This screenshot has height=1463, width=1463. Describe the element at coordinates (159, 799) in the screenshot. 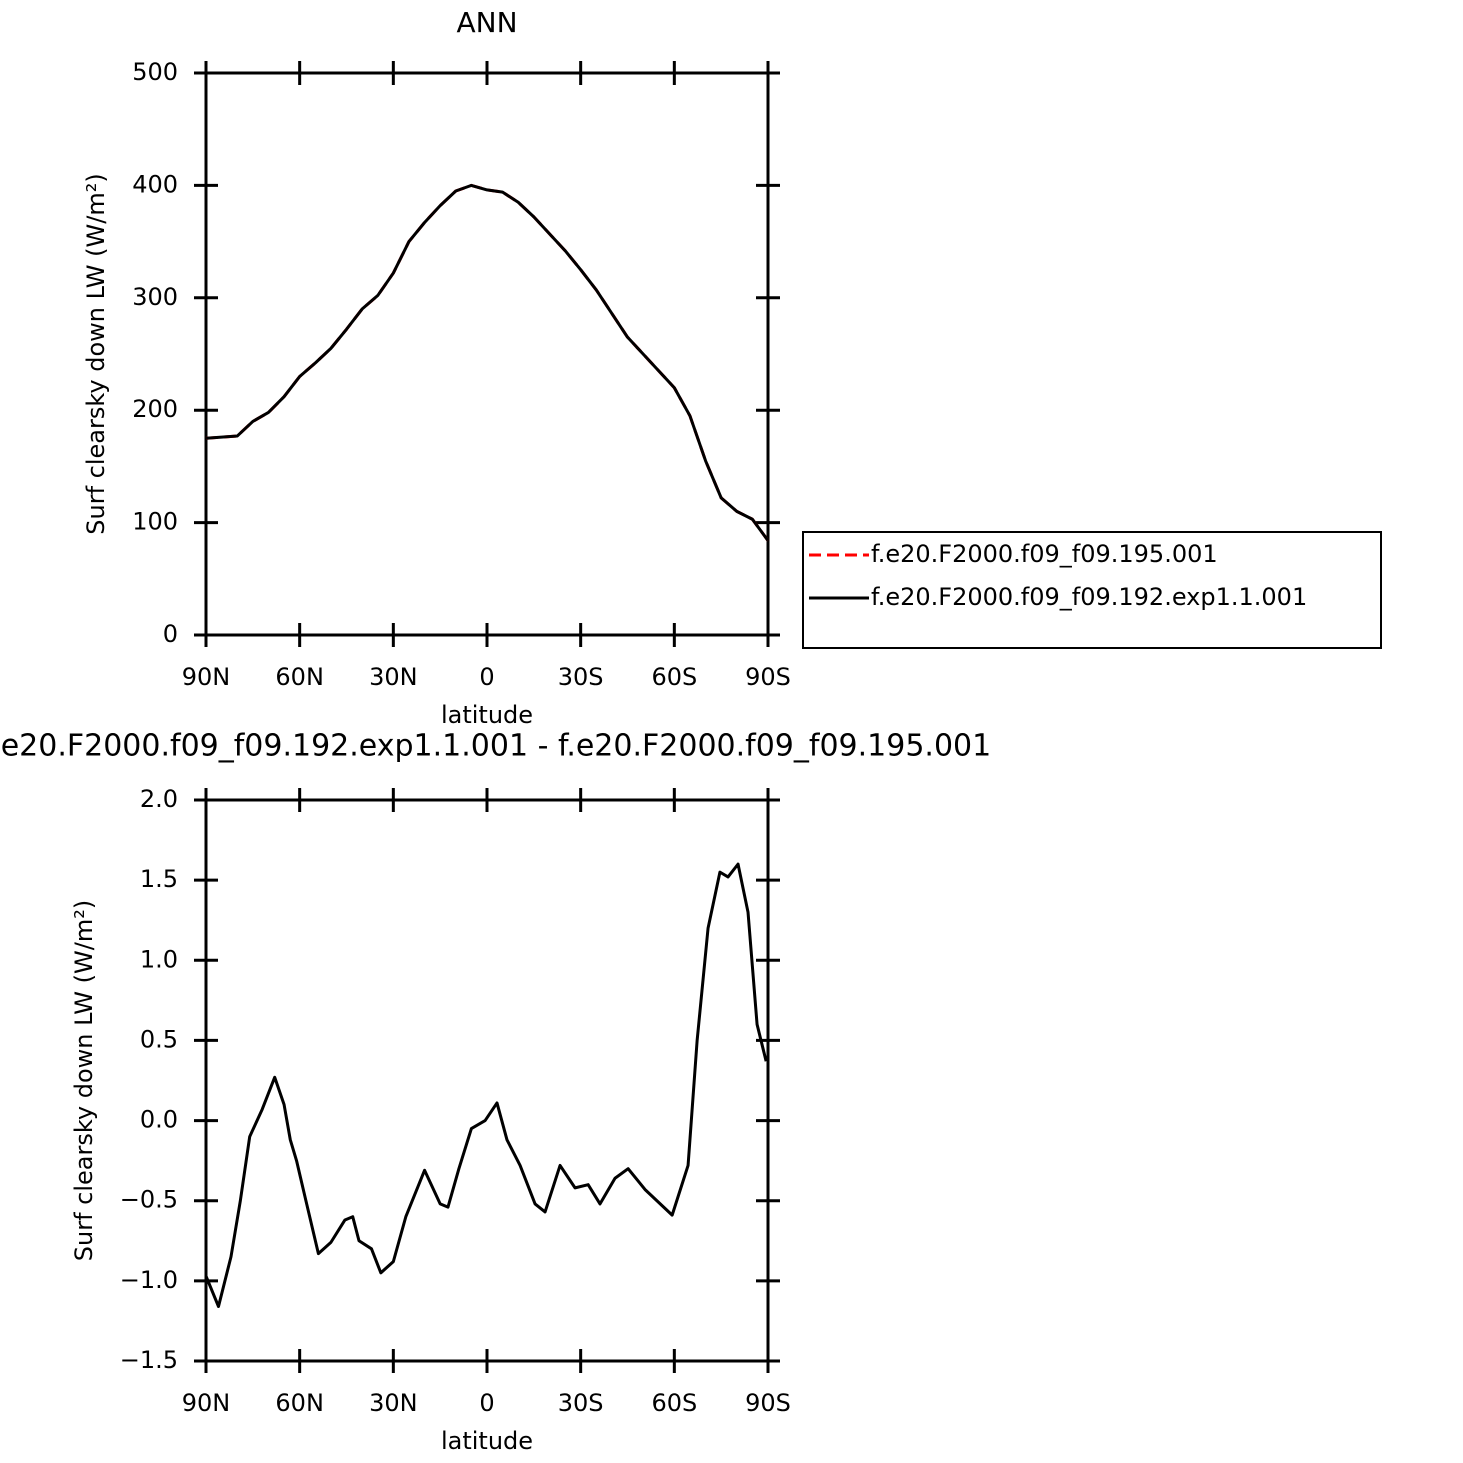

I see `y-tick-label: 2.0` at that location.